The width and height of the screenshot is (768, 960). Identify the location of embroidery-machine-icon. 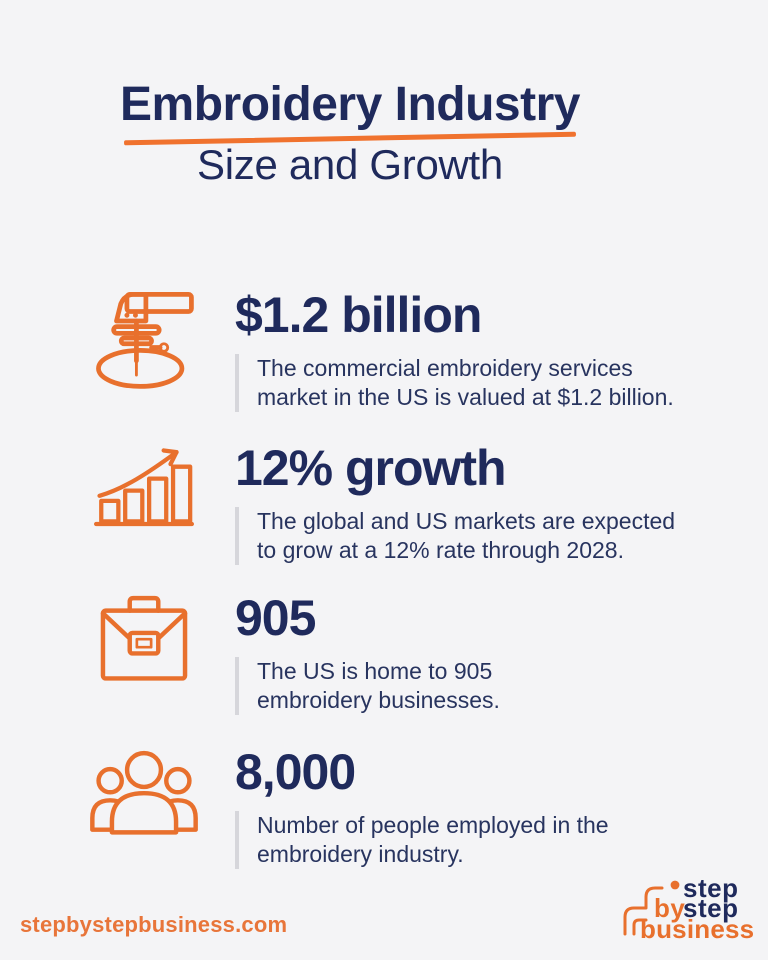
(144, 339).